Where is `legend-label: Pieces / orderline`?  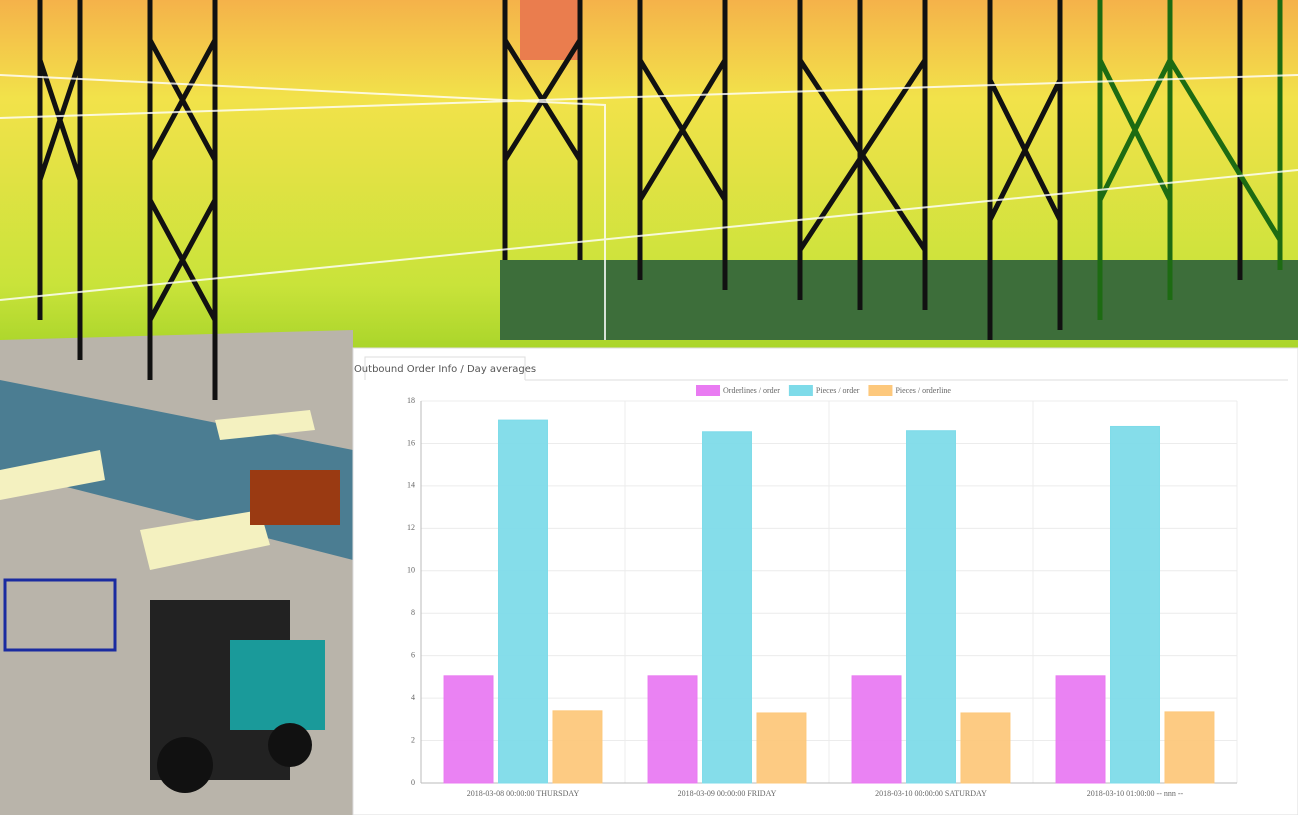 legend-label: Pieces / orderline is located at coordinates (923, 390).